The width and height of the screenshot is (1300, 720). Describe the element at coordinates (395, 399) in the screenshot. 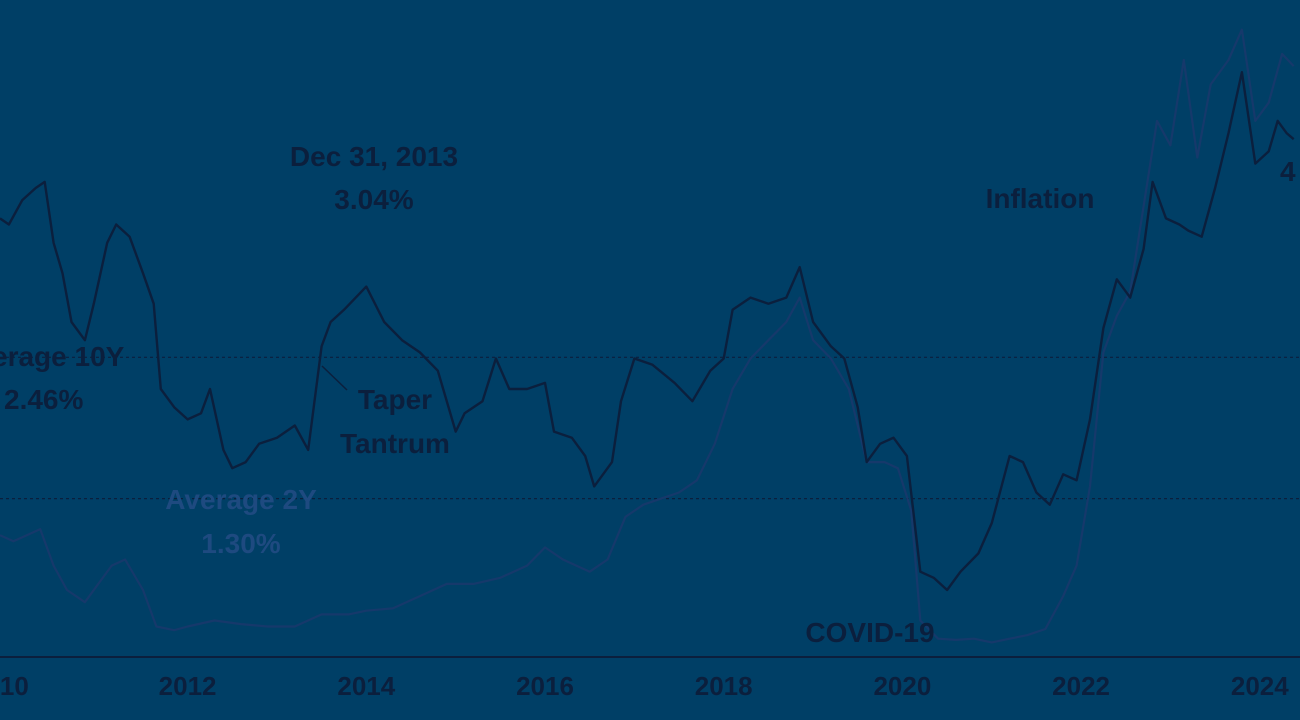

I see `taper-tantrum-label-line1: Taper` at that location.